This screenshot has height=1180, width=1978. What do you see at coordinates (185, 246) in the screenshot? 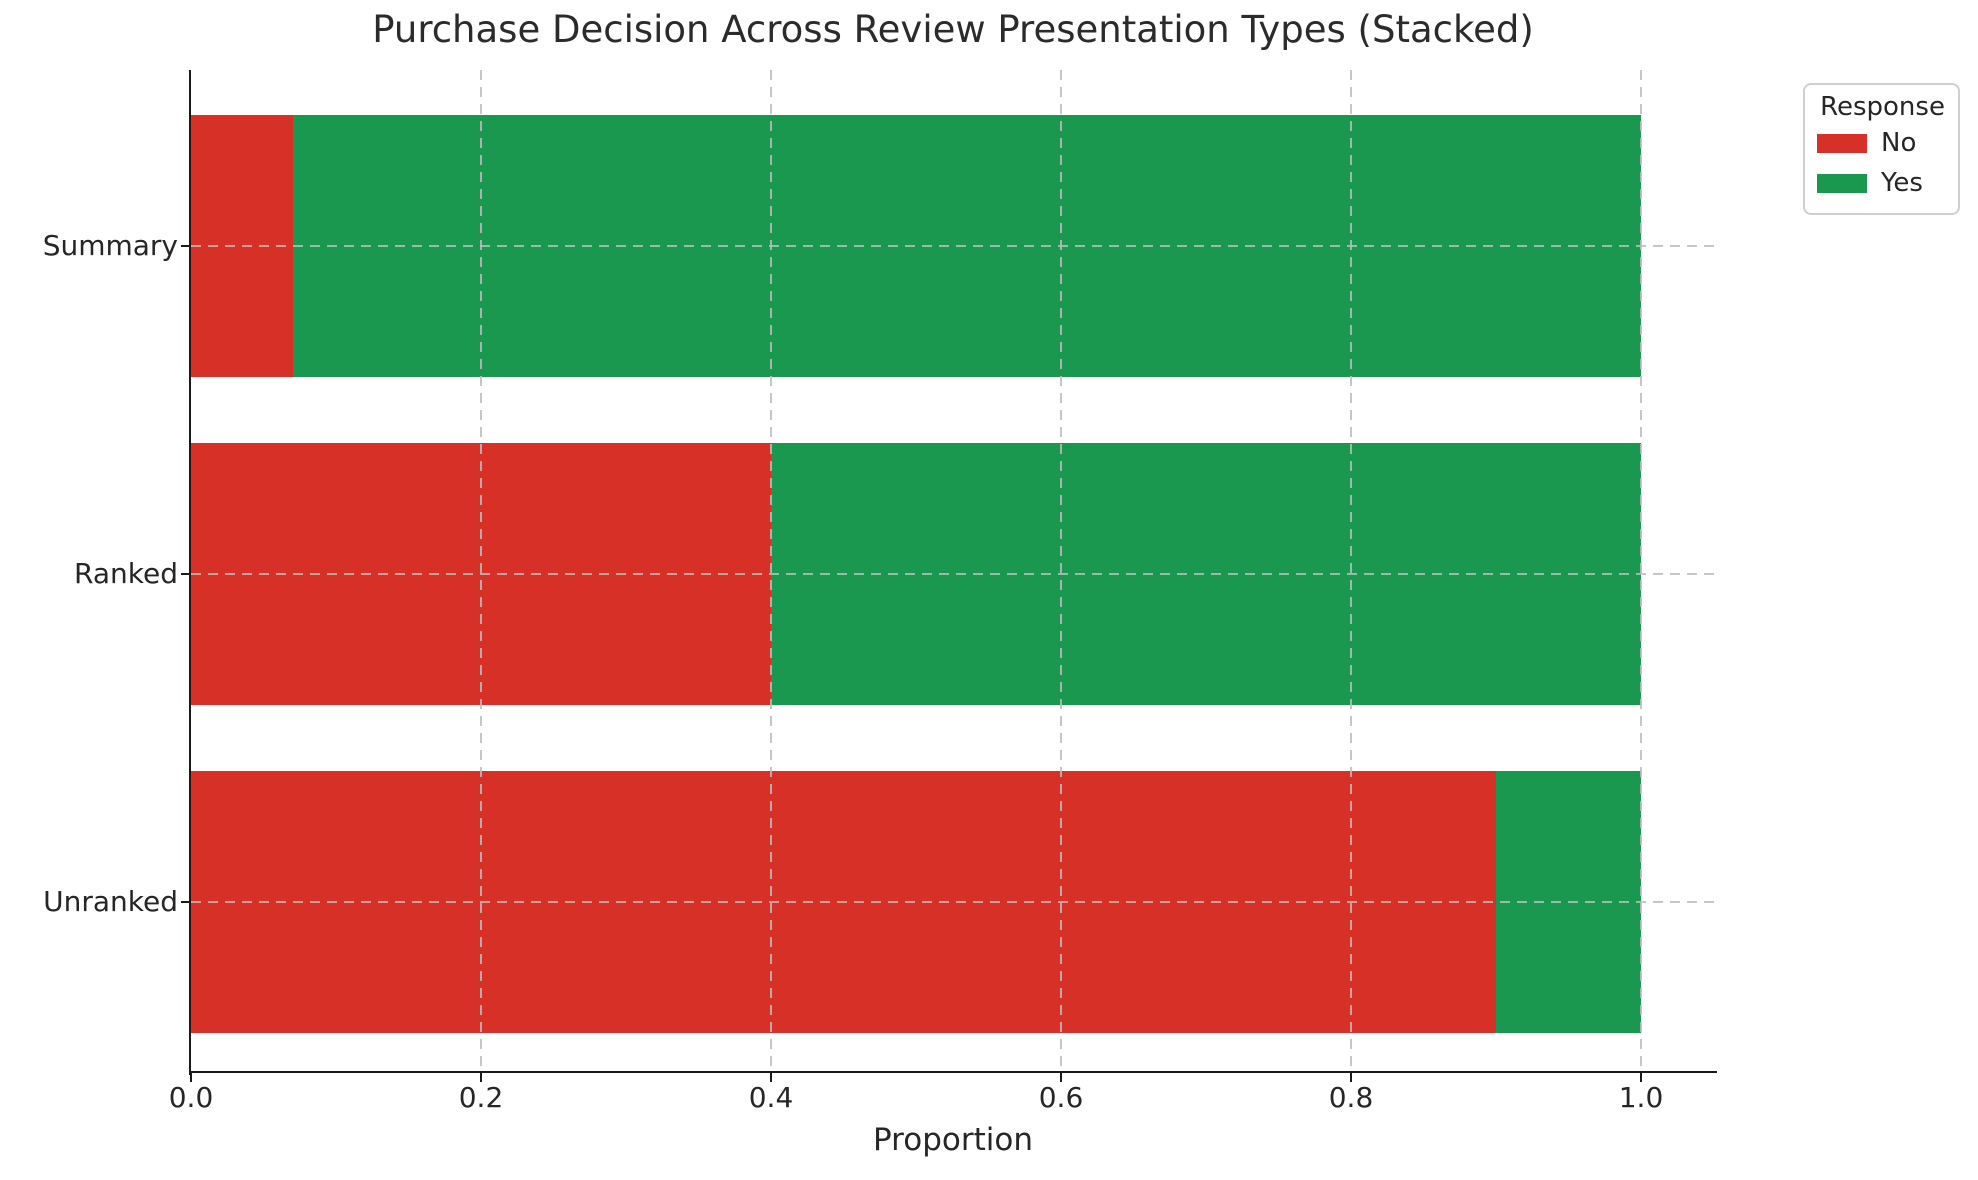
I see `y-tick-summary` at bounding box center [185, 246].